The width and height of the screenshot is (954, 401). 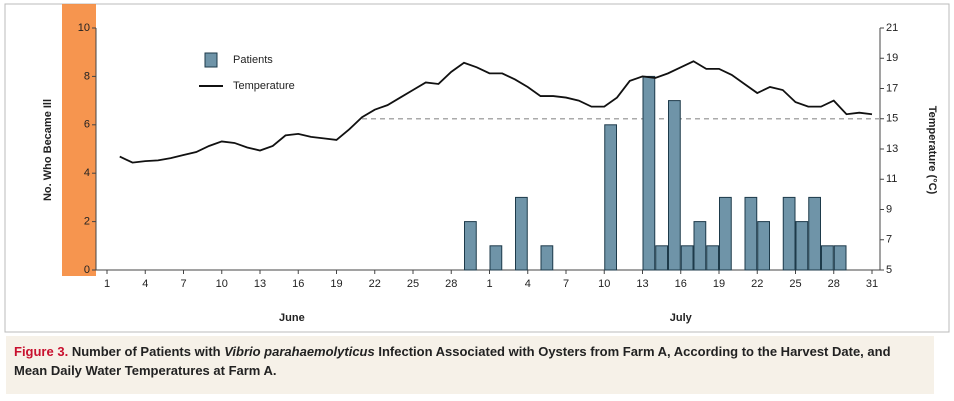 What do you see at coordinates (41, 351) in the screenshot?
I see `caption-label: Figure 3.` at bounding box center [41, 351].